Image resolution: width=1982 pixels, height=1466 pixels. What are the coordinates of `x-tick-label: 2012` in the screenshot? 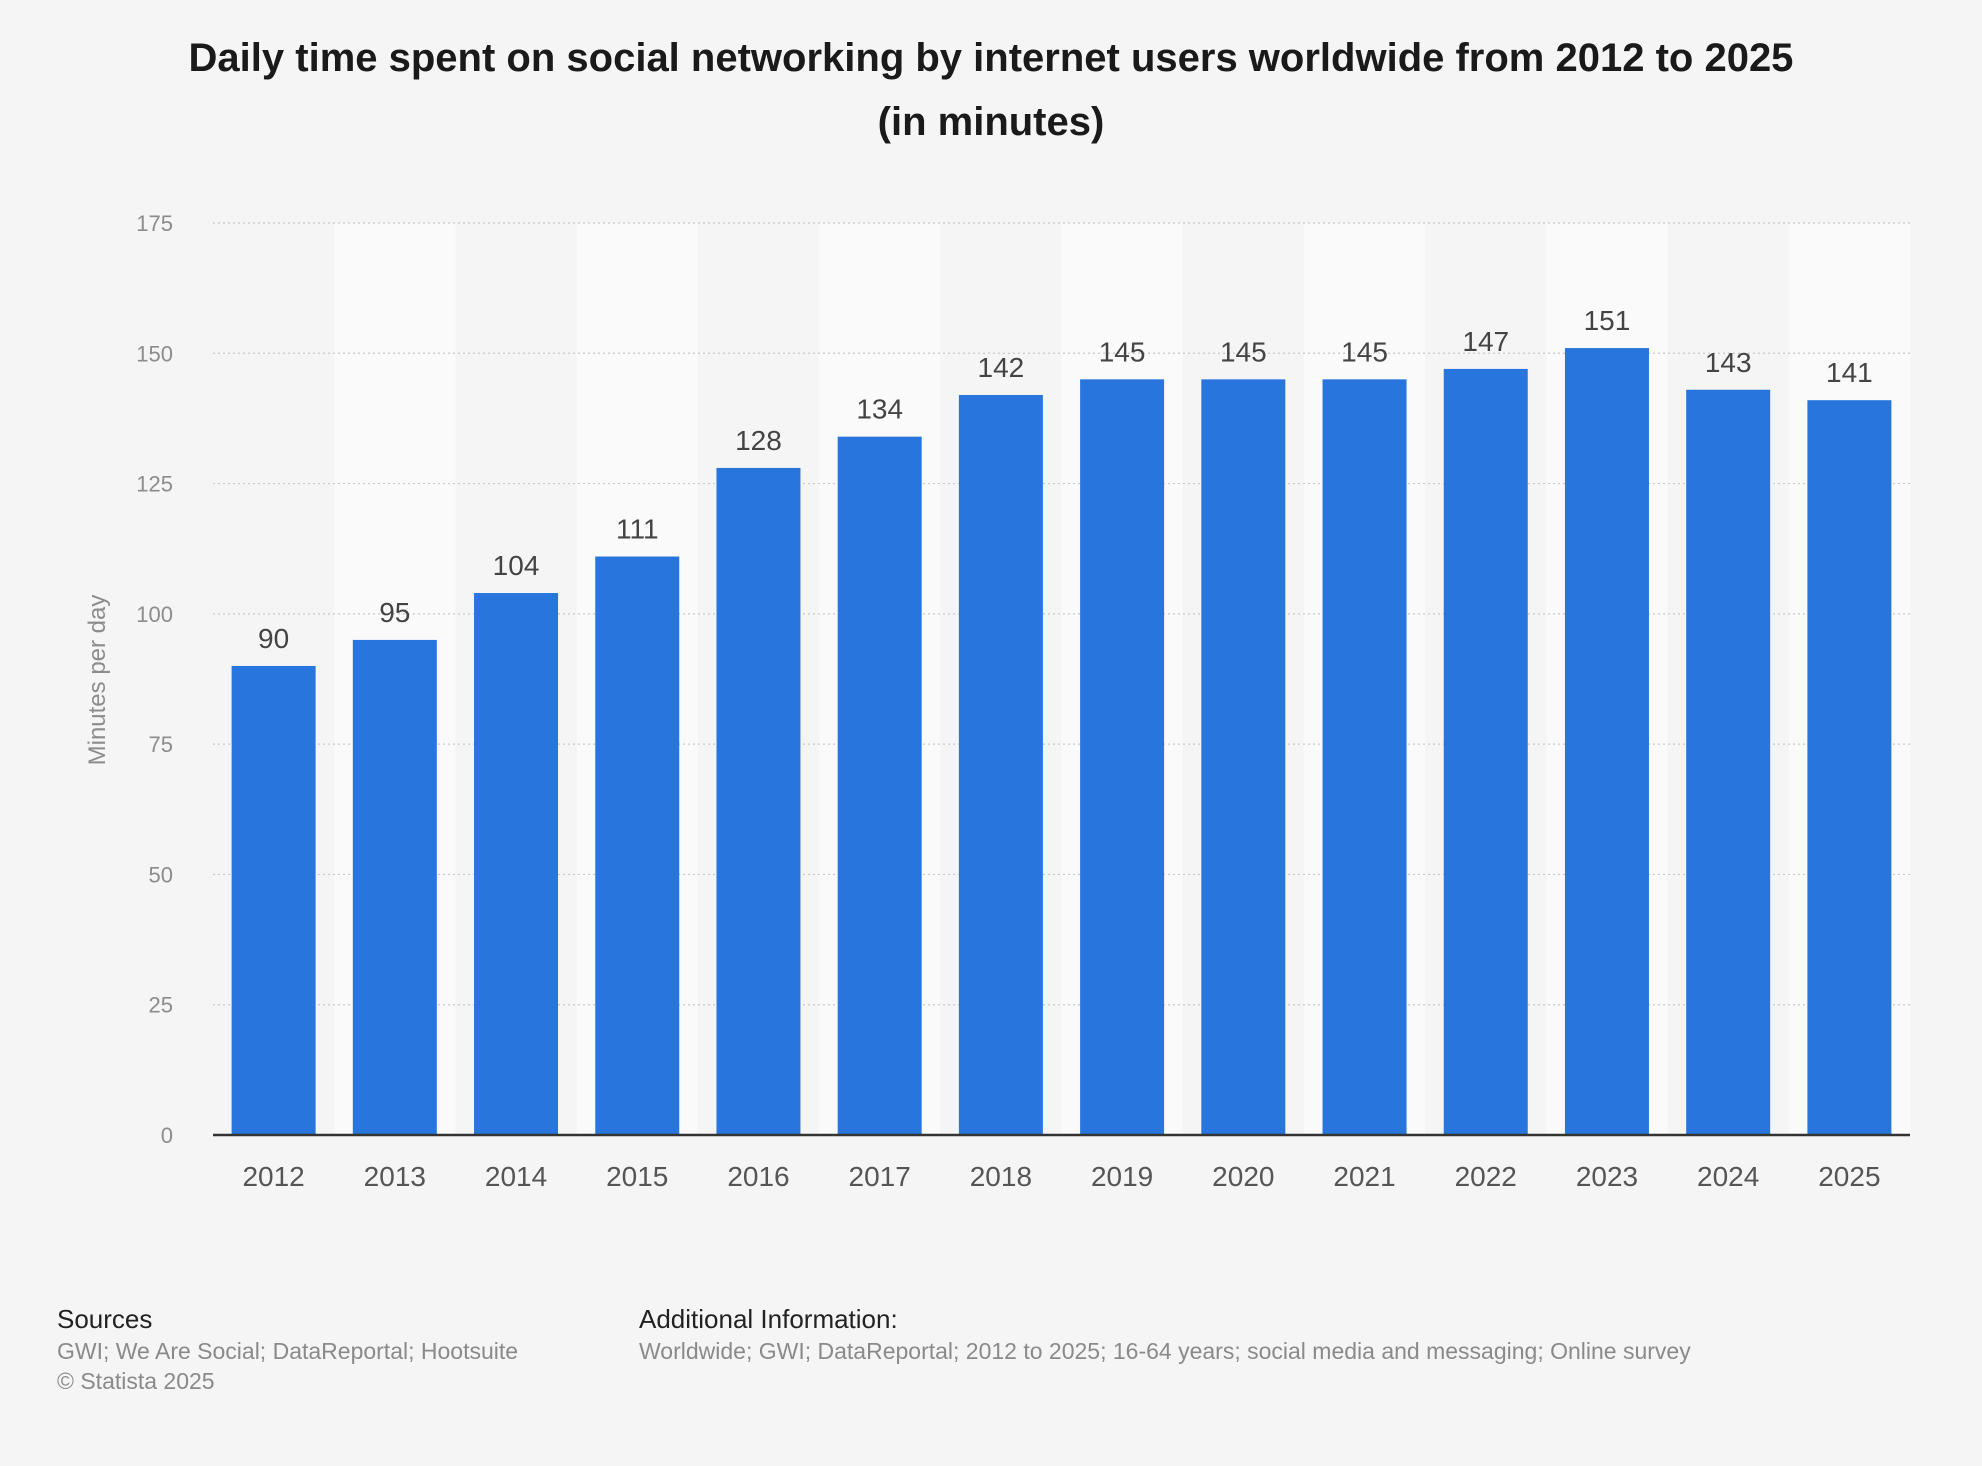 It's located at (273, 1176).